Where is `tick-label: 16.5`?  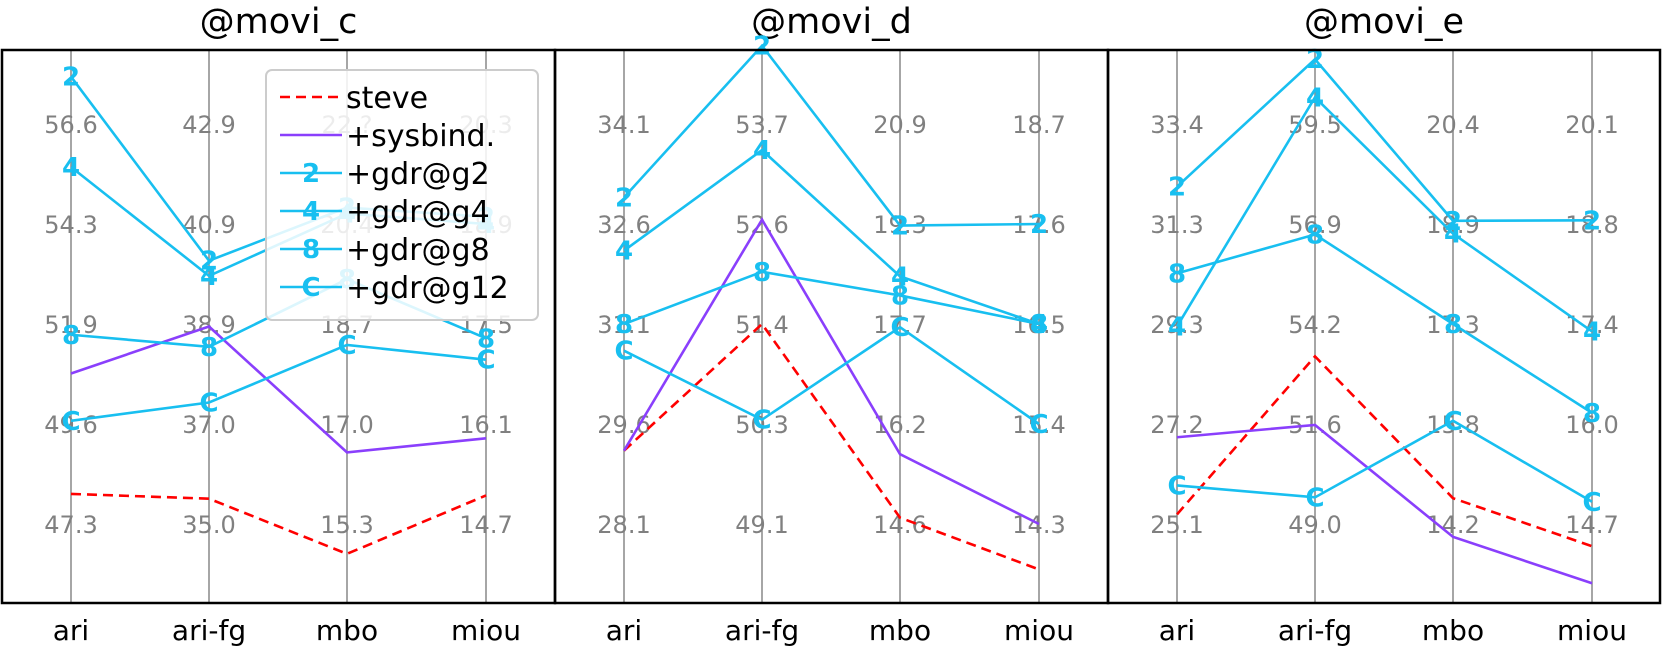
tick-label: 16.5 is located at coordinates (1038, 325).